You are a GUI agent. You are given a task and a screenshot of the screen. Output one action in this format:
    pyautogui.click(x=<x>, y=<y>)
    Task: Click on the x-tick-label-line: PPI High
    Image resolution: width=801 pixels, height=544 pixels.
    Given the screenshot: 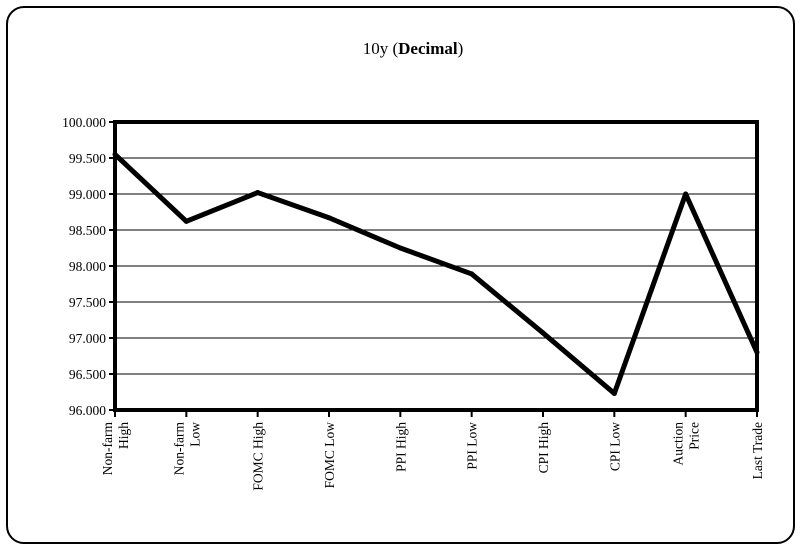 What is the action you would take?
    pyautogui.click(x=400, y=447)
    